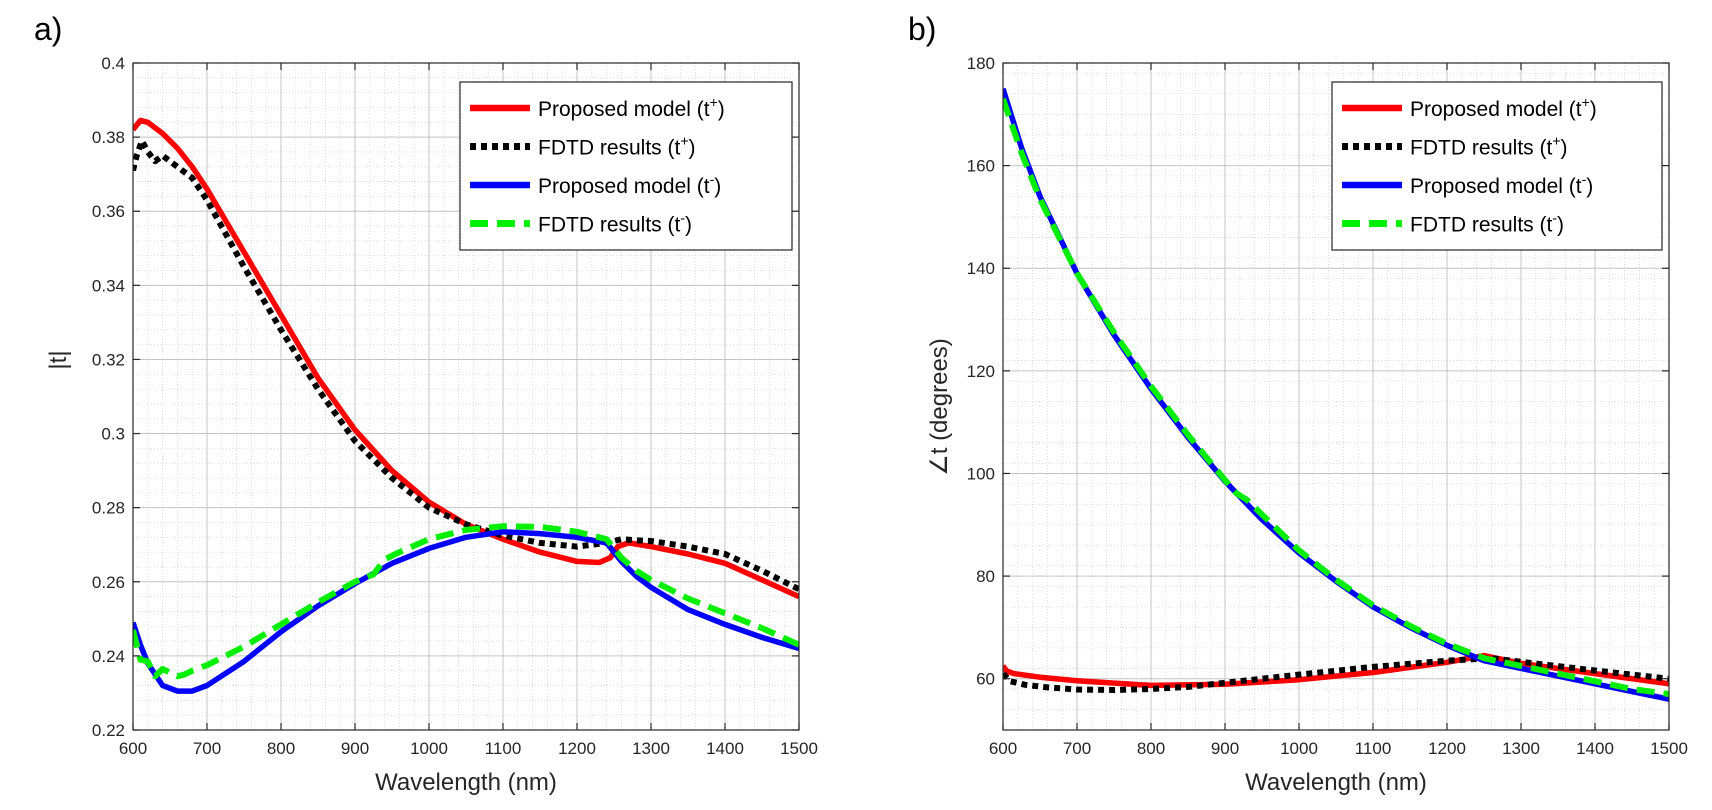  I want to click on panel-a-ylabel: |t|, so click(58, 359).